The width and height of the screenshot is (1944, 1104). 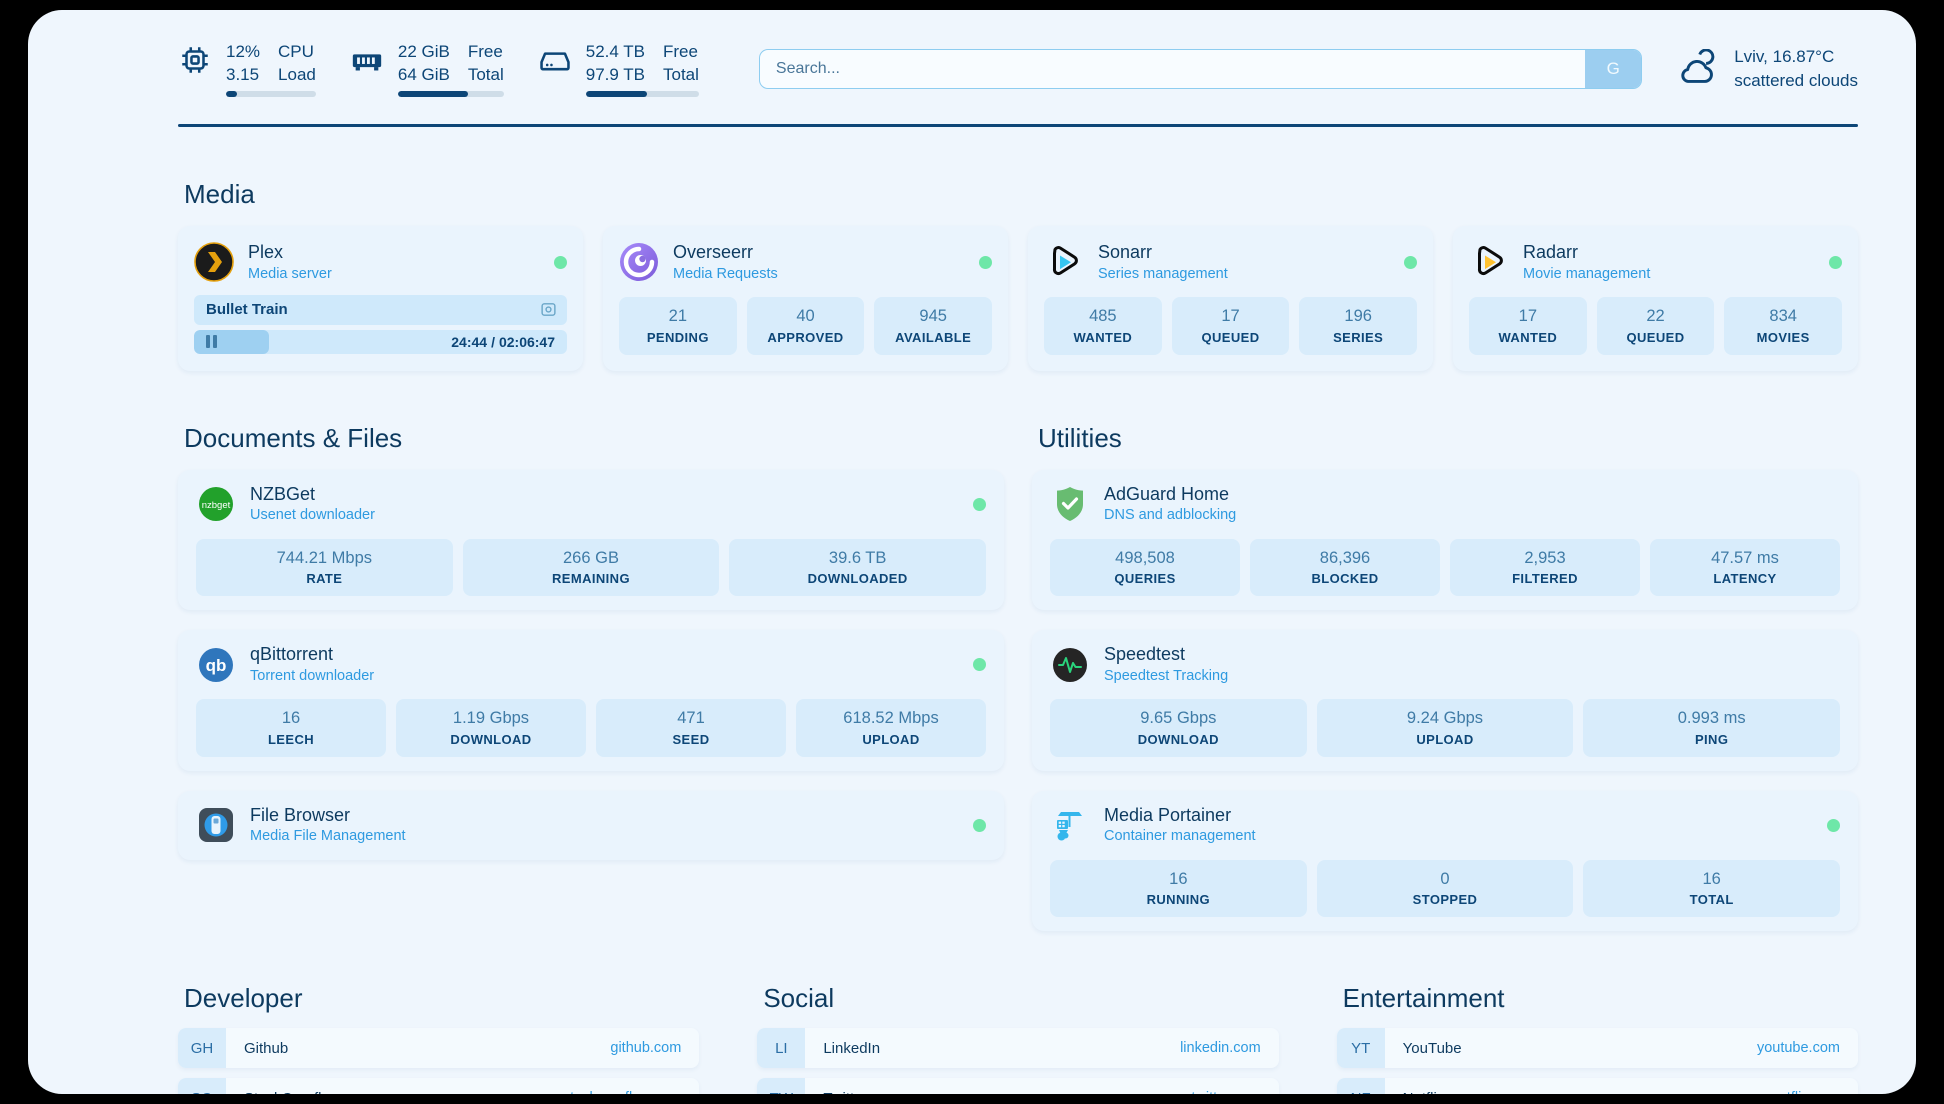 What do you see at coordinates (243, 52) in the screenshot?
I see `cpu-usage-value: 12%` at bounding box center [243, 52].